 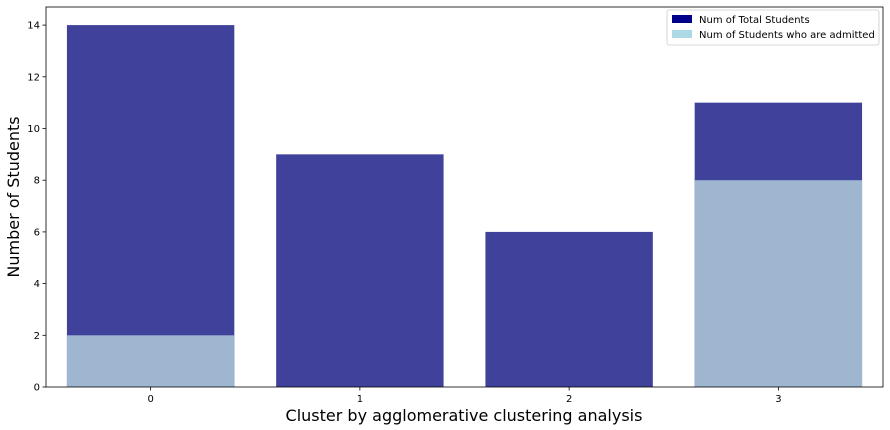 What do you see at coordinates (150, 399) in the screenshot?
I see `x-tick-label: 0` at bounding box center [150, 399].